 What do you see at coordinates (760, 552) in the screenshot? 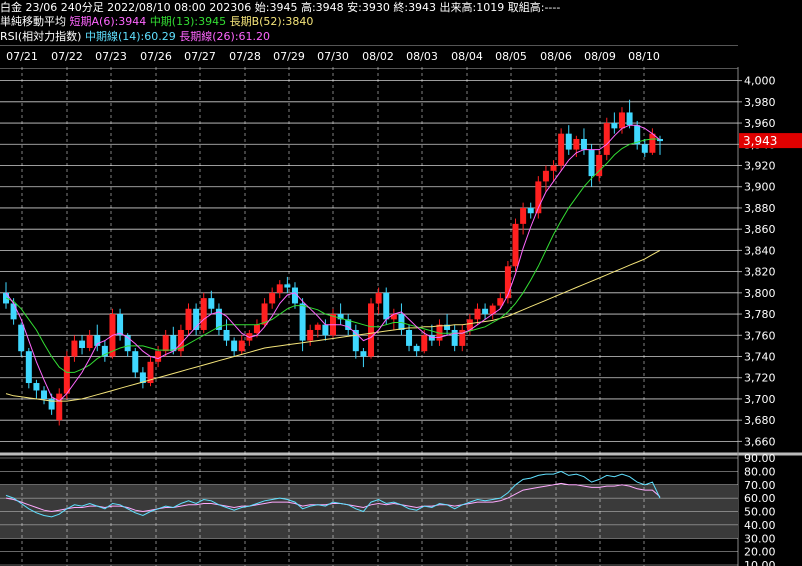
I see `rsi-tick-label: 20.00` at bounding box center [760, 552].